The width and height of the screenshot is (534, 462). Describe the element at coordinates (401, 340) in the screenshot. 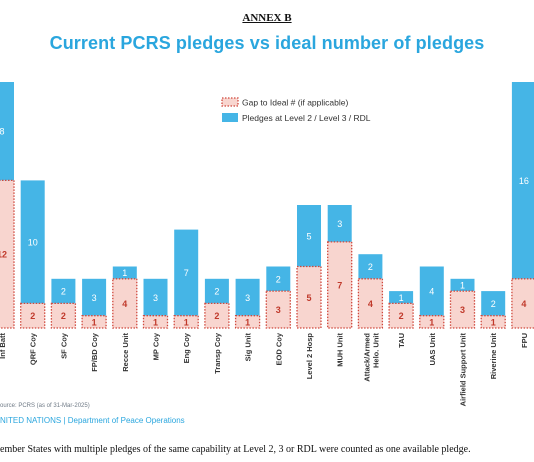

I see `category-label: TAU` at that location.